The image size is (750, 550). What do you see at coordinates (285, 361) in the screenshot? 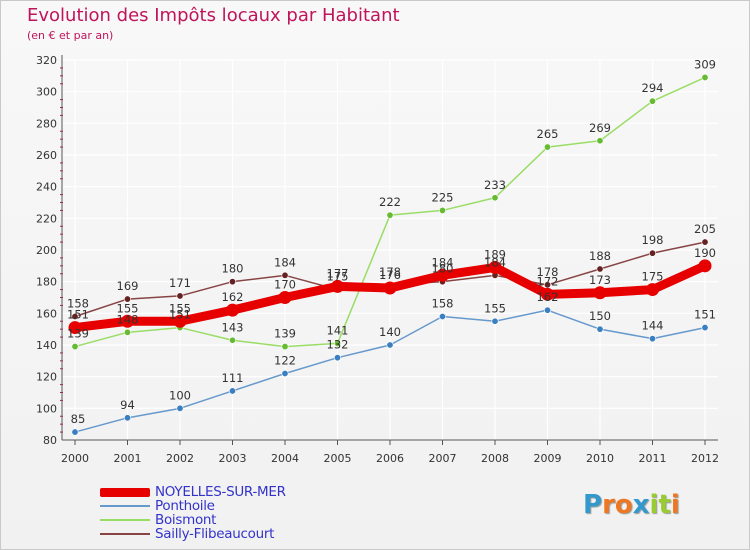
I see `data-label: 122` at bounding box center [285, 361].